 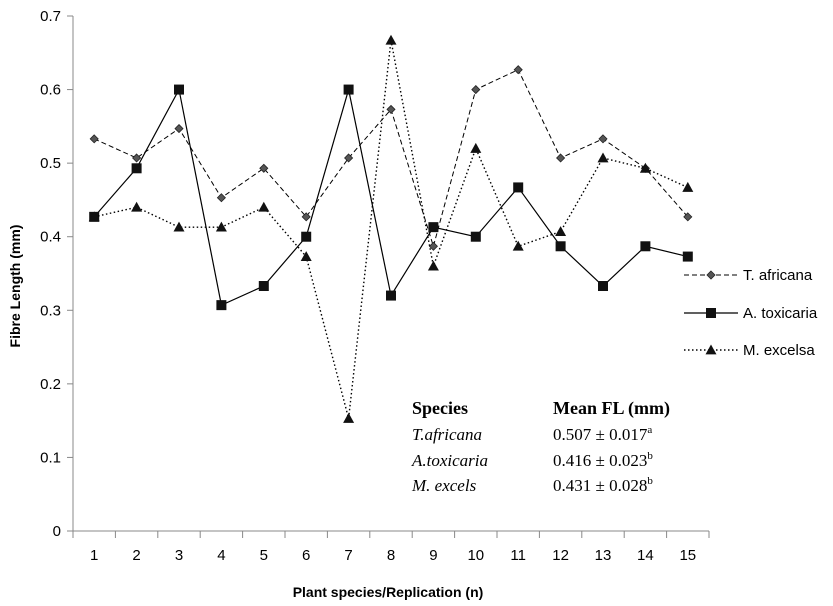 I want to click on x-tick-label: 12, so click(x=560, y=555).